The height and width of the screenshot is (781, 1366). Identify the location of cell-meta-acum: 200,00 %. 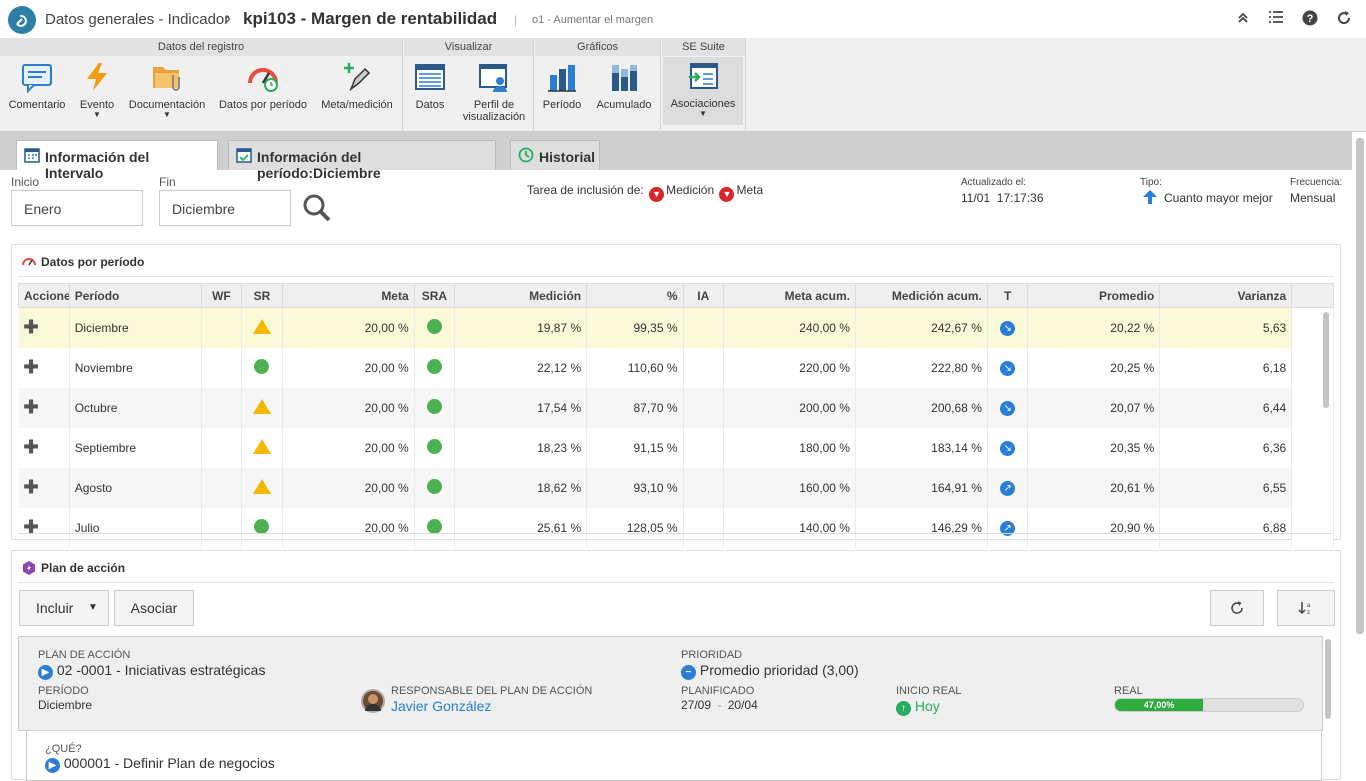
(789, 407).